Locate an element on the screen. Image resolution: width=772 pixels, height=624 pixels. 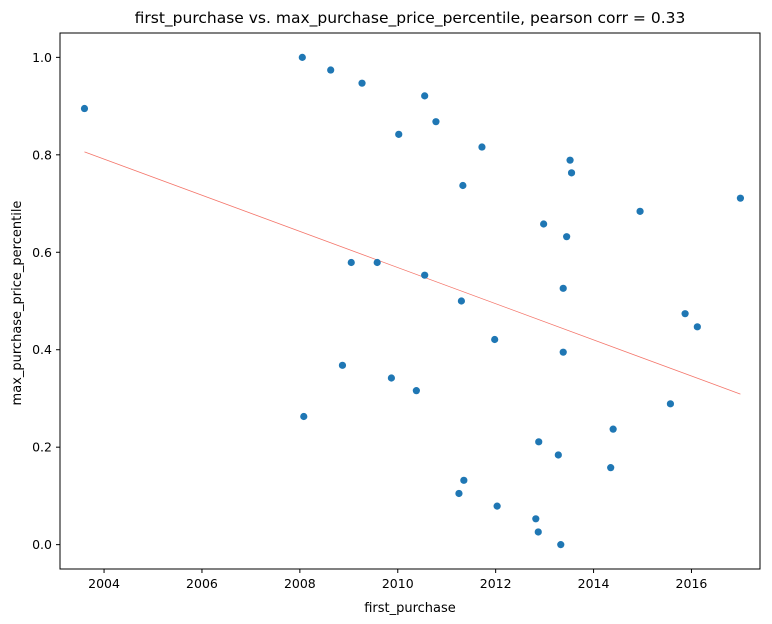
y-tick-label: 0.6 is located at coordinates (42, 252).